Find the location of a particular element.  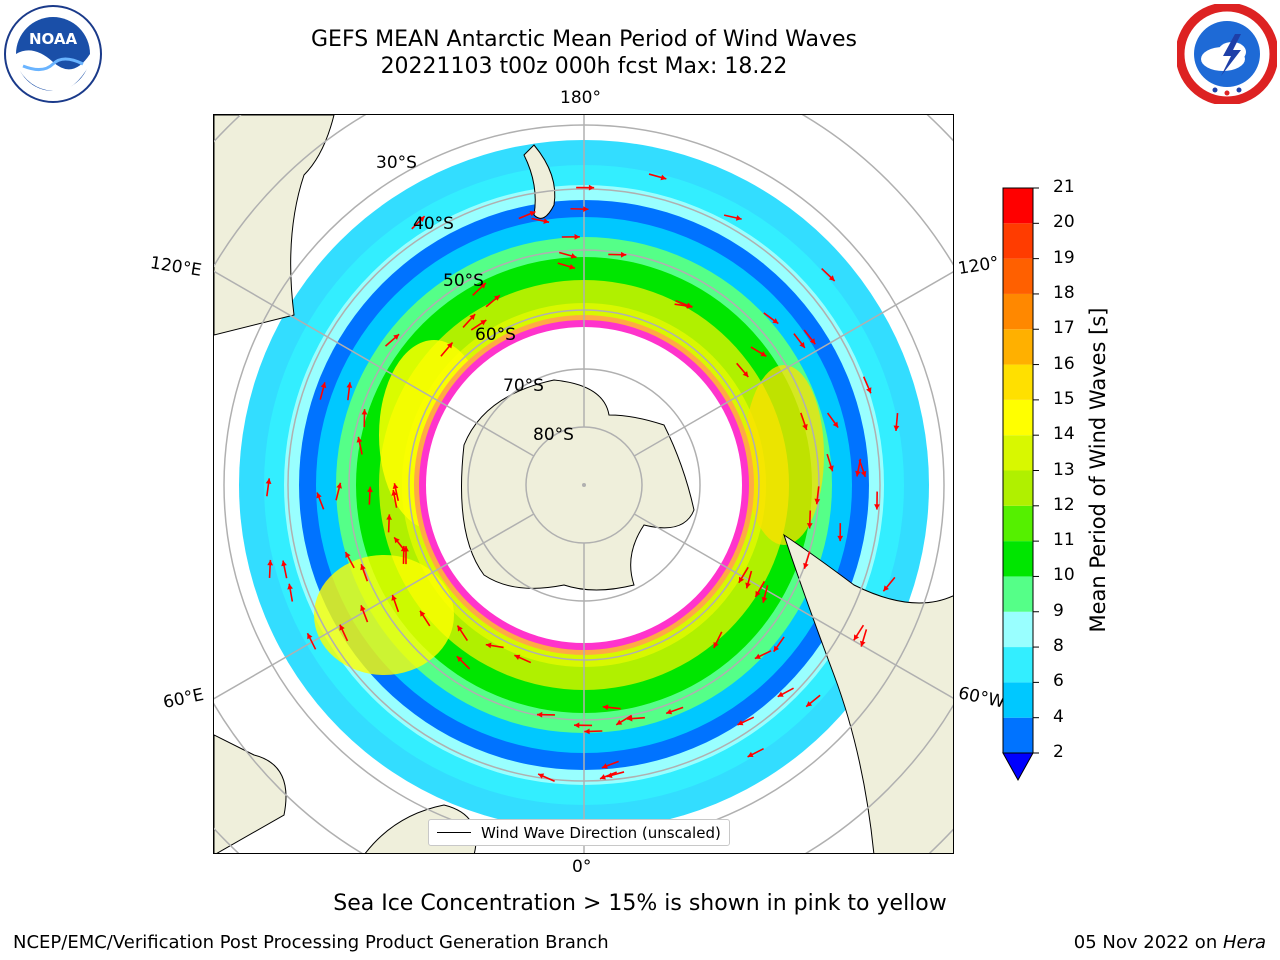

latitude-label-60s: 60°S is located at coordinates (495, 335).